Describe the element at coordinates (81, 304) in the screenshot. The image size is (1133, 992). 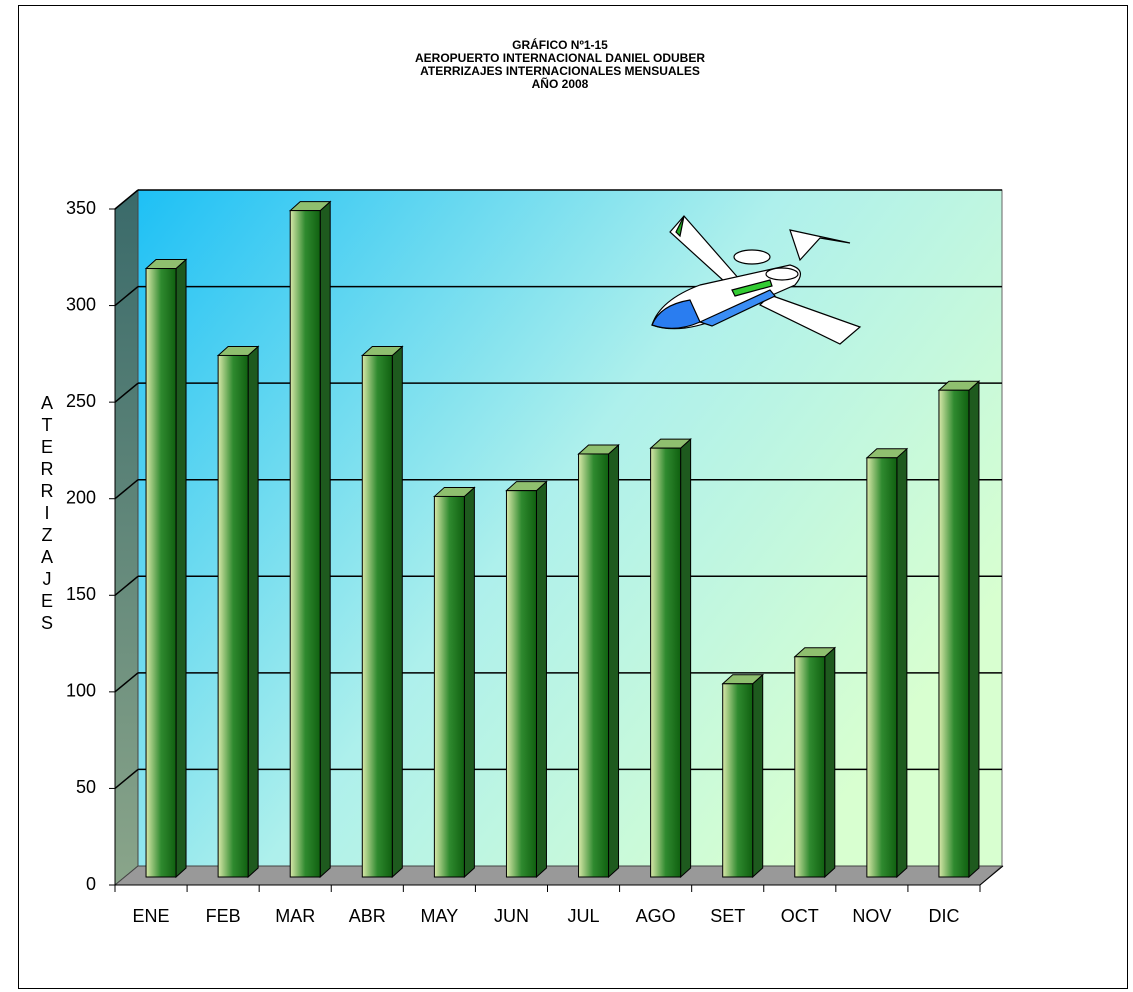
I see `y-tick-label: 300` at that location.